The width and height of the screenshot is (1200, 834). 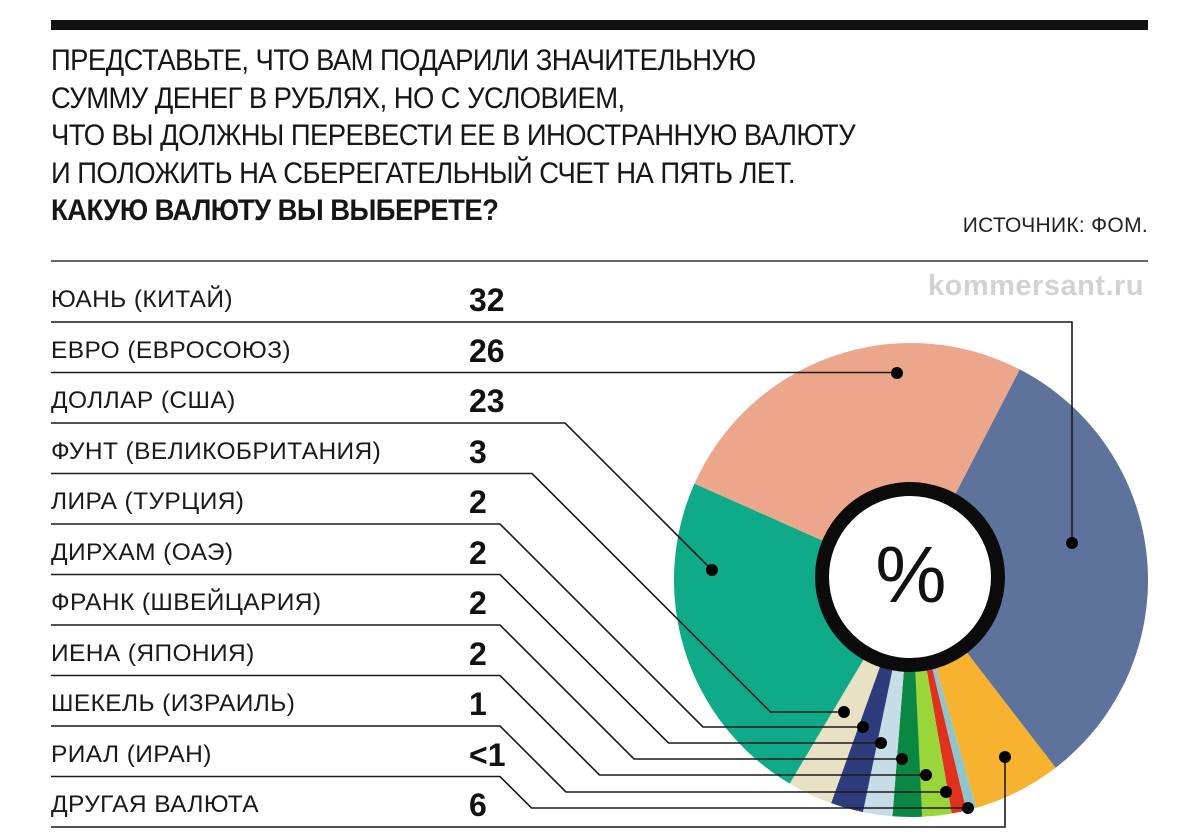 I want to click on legend-label: РИАЛ (ИРАН), so click(x=131, y=754).